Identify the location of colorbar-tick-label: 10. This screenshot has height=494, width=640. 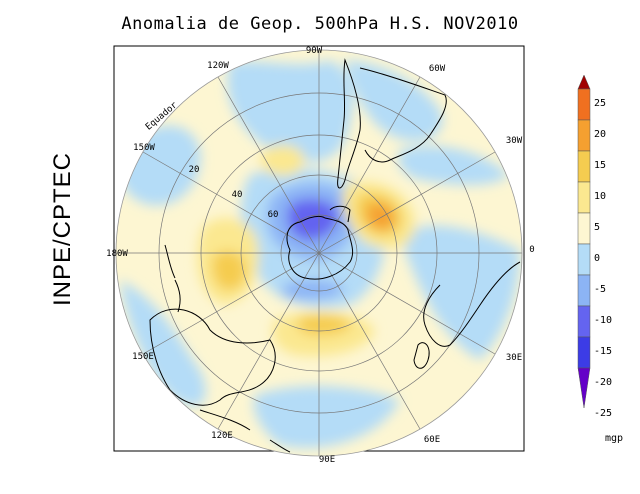
(600, 196).